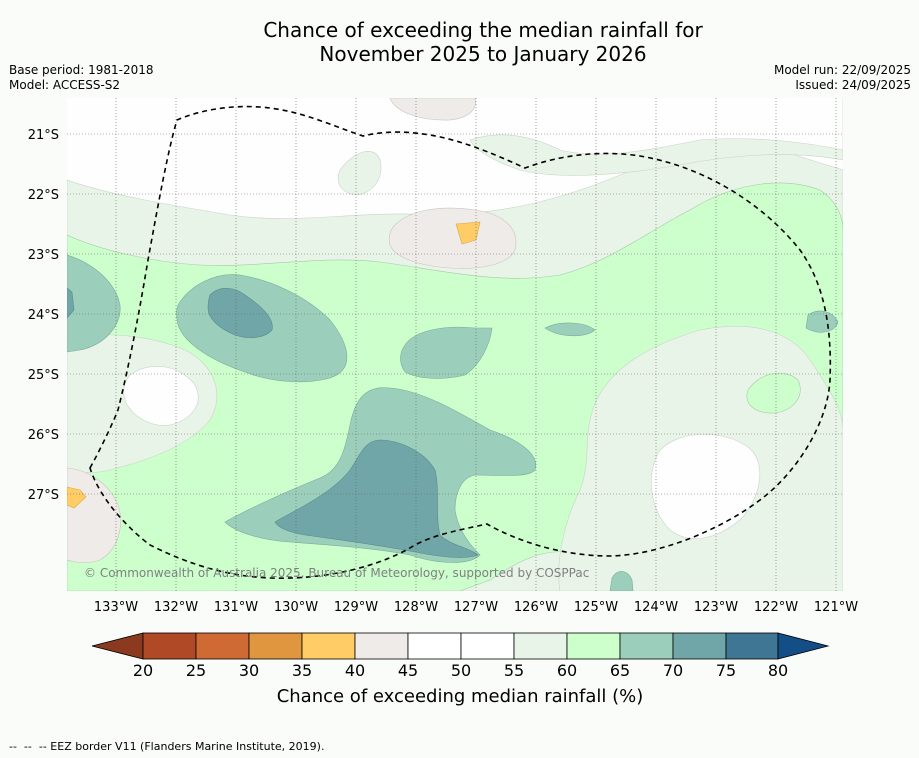  Describe the element at coordinates (240, 313) in the screenshot. I see `shading-70-75-central-west` at that location.